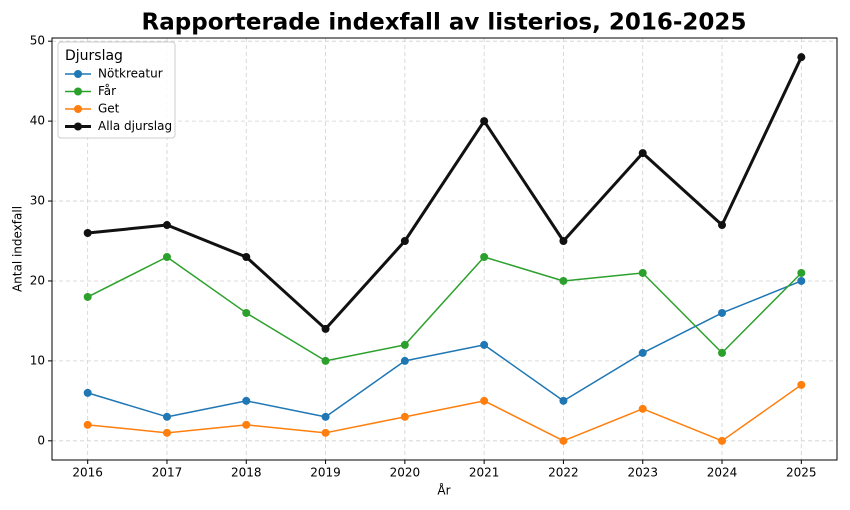  I want to click on y-tick-label: 50, so click(37, 41).